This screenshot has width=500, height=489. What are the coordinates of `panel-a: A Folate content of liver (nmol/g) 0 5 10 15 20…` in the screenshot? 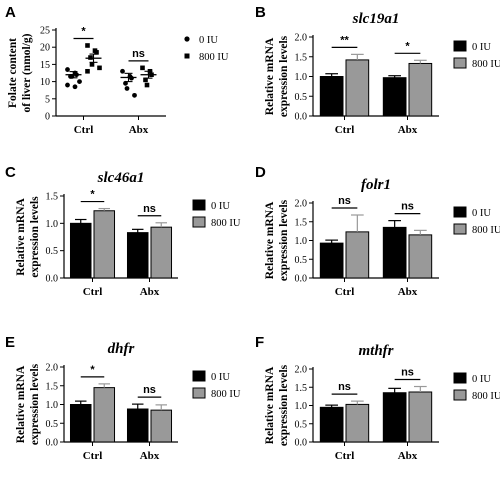 It's located at (117, 70).